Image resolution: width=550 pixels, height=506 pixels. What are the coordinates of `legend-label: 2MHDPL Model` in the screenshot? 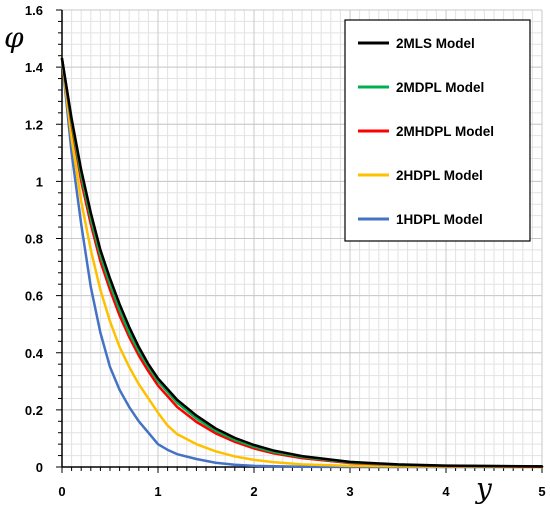 It's located at (445, 131).